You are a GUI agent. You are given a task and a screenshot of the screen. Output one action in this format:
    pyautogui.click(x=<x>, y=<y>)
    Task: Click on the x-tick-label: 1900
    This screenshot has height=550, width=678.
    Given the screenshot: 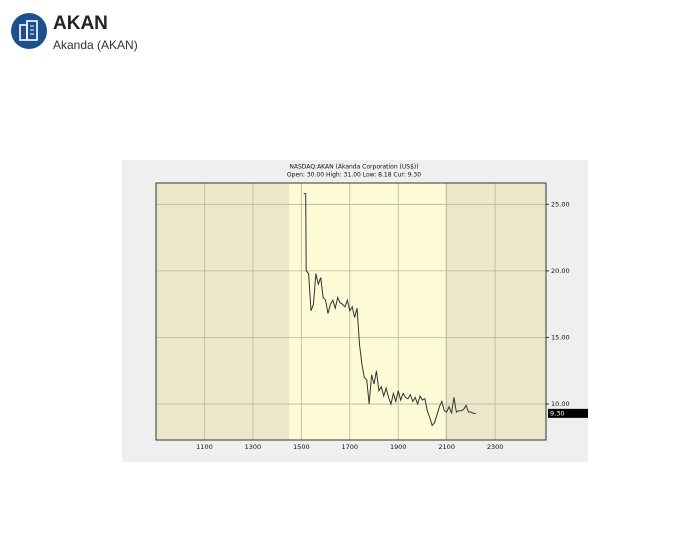 What is the action you would take?
    pyautogui.click(x=398, y=447)
    